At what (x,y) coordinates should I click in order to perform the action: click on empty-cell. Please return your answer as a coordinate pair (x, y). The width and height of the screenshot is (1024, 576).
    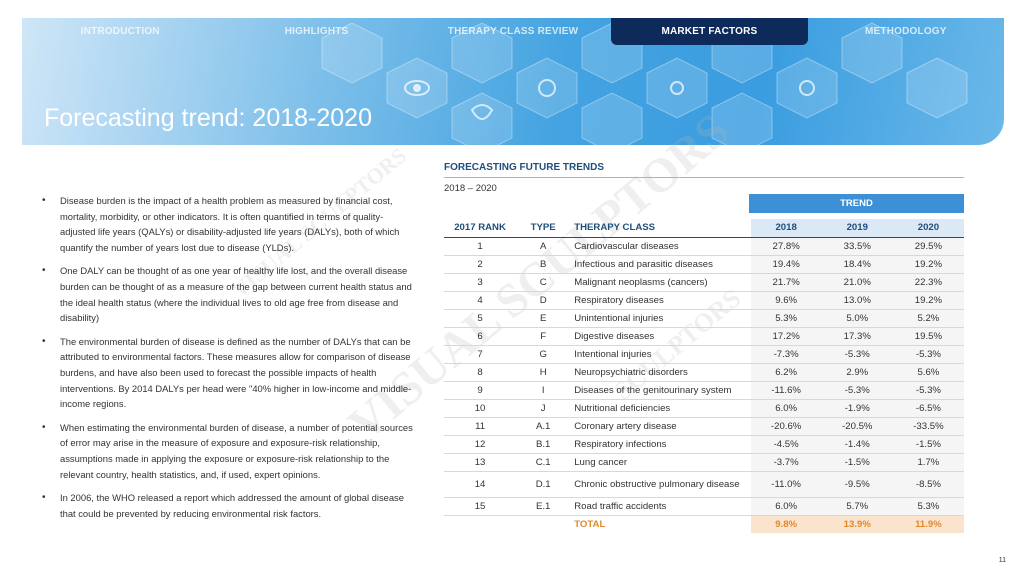
    Looking at the image, I should click on (480, 524).